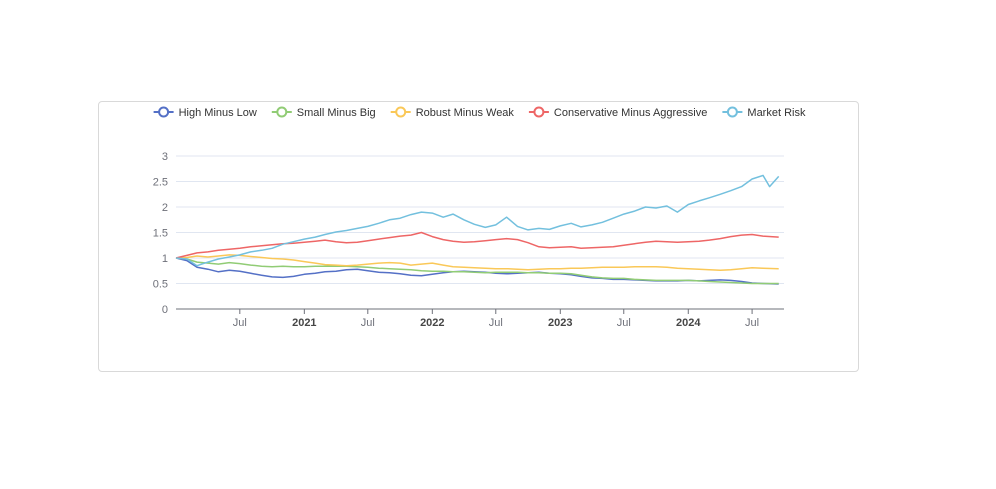 Image resolution: width=996 pixels, height=489 pixels. What do you see at coordinates (630, 113) in the screenshot?
I see `legend-label: Conservative Minus Aggressive` at bounding box center [630, 113].